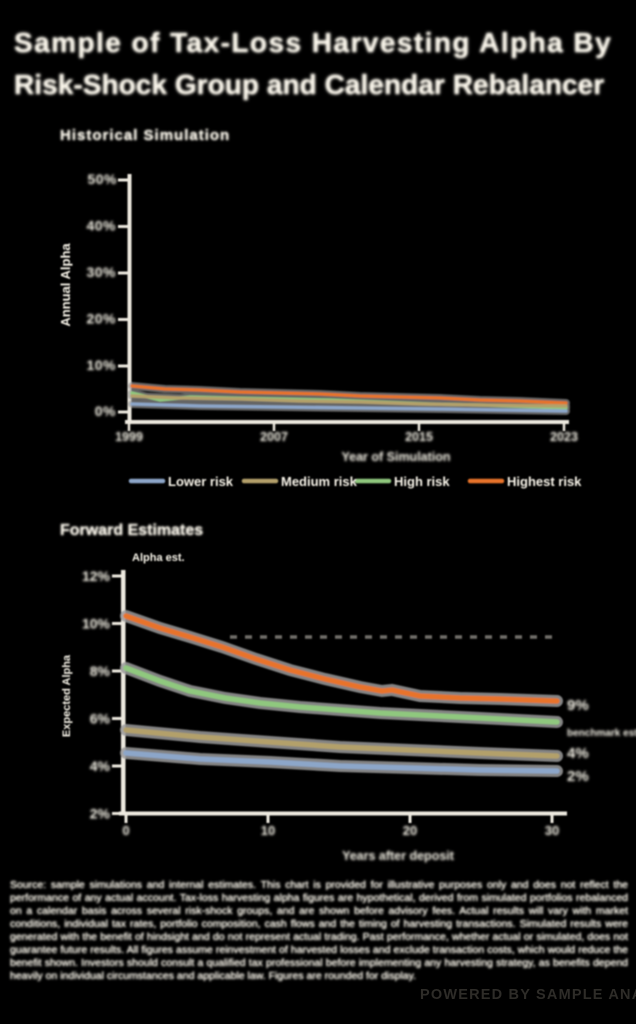  I want to click on svg-text: Lower risk, so click(201, 481).